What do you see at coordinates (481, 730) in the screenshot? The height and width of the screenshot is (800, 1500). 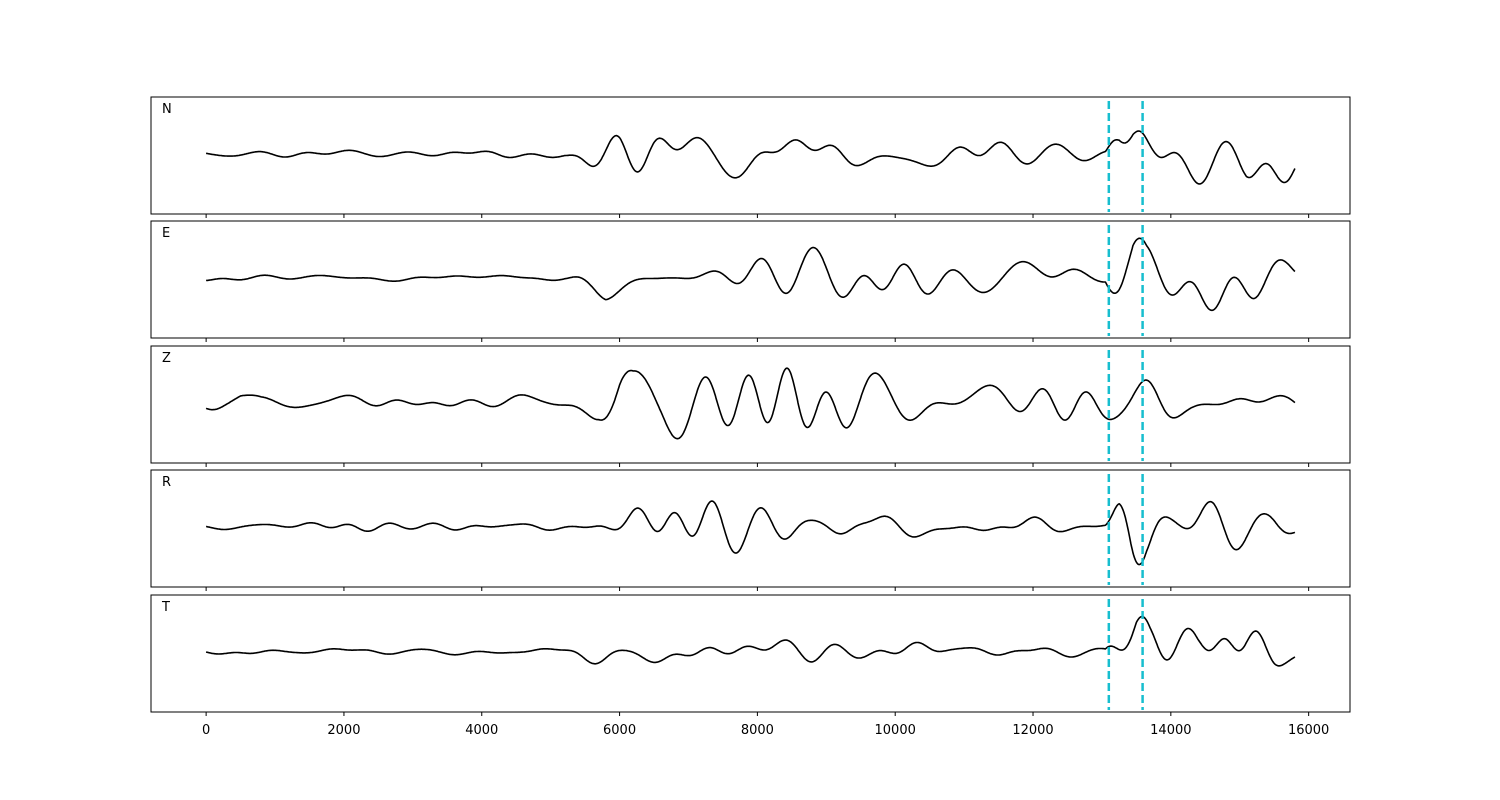 I see `x-tick-label: 4000` at bounding box center [481, 730].